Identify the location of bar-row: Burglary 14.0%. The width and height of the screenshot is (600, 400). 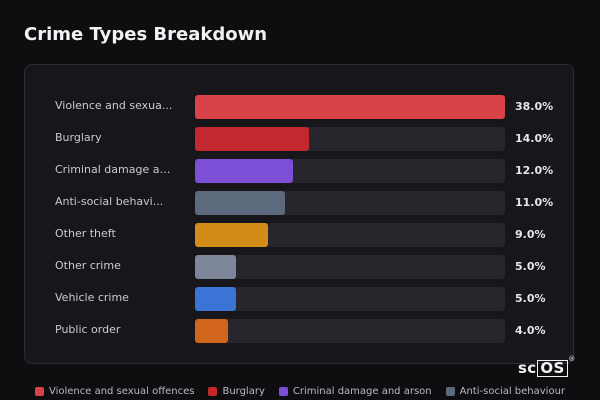
(300, 139).